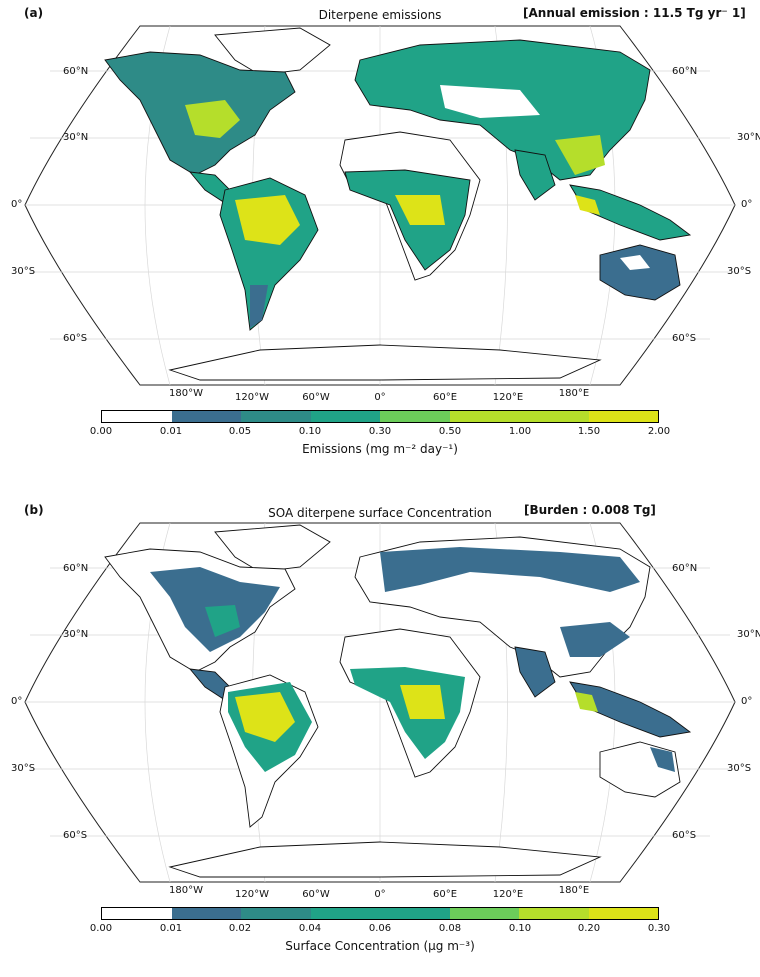 The height and width of the screenshot is (977, 760). I want to click on burden-stat: [Burden : 0.008 Tg], so click(590, 510).